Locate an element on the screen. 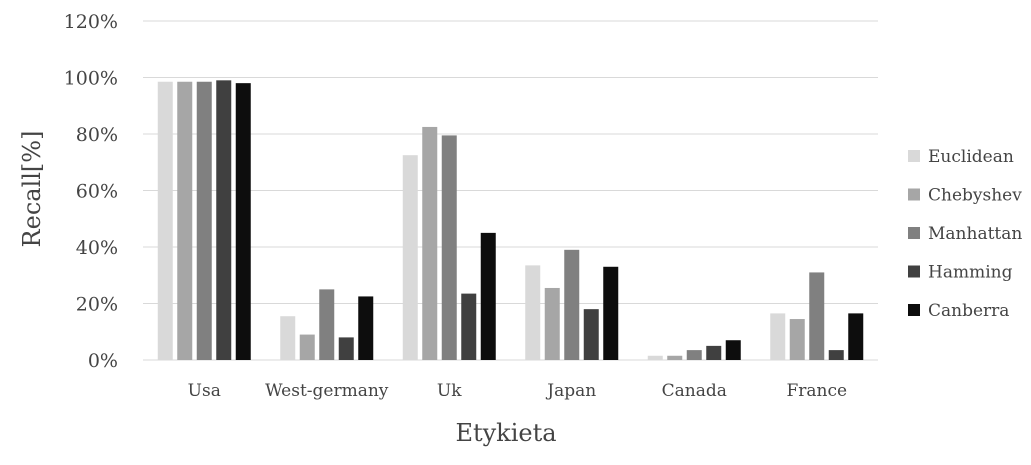  x-tick-label: West-germany is located at coordinates (327, 391).